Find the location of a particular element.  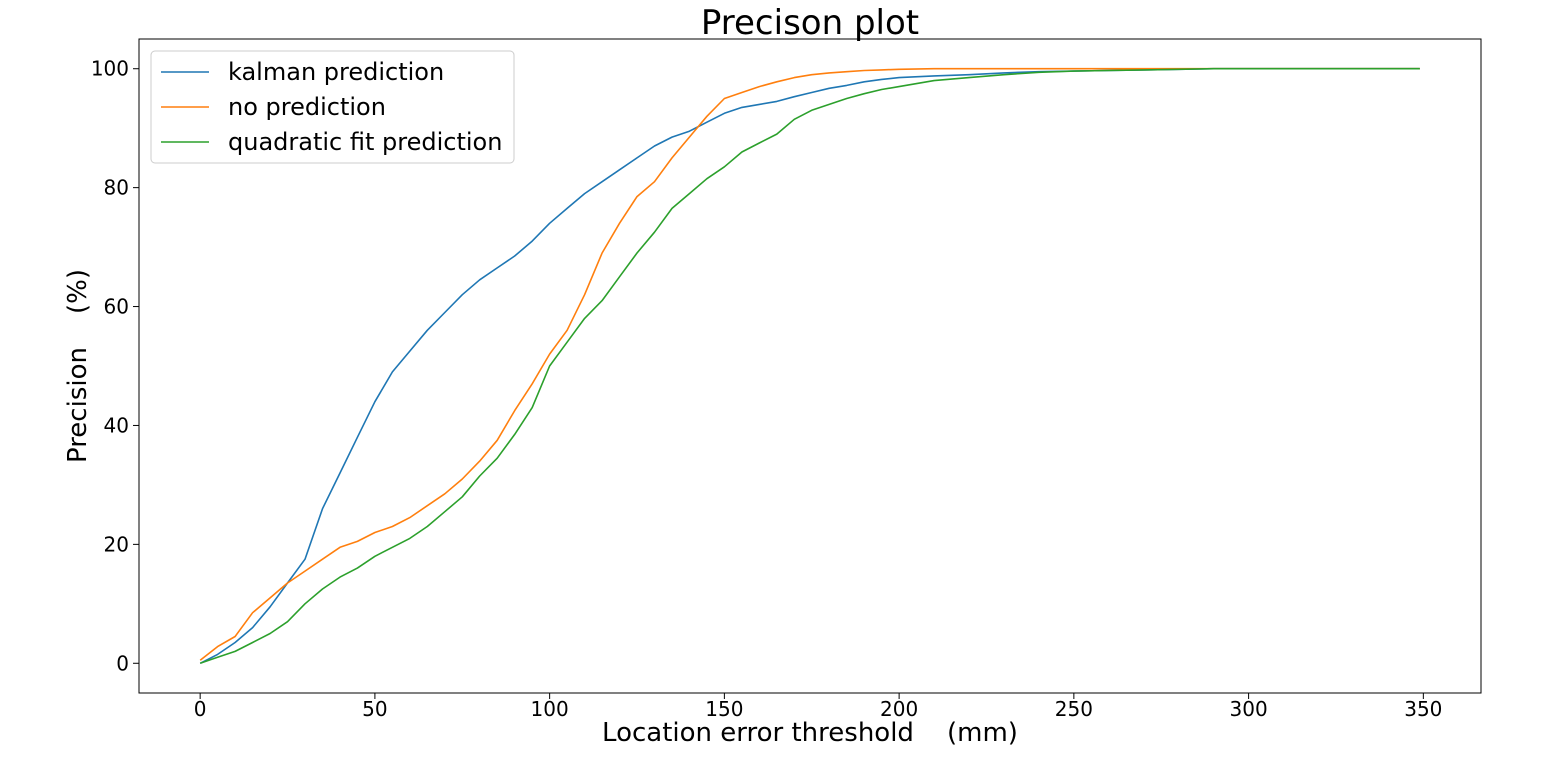

x-tick-label: 0 is located at coordinates (200, 709).